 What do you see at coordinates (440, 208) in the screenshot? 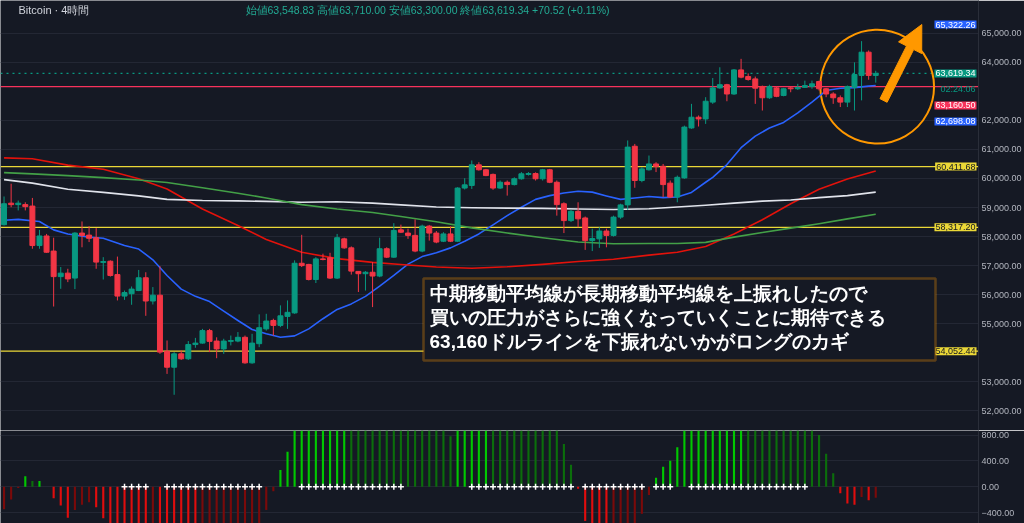
I see `line-series` at bounding box center [440, 208].